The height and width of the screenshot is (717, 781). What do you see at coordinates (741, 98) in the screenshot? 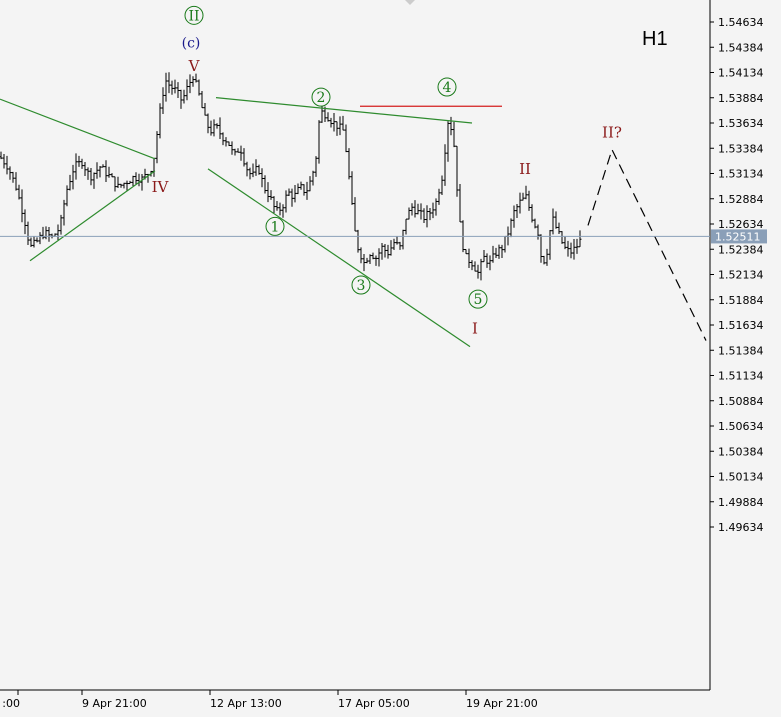
I see `price-tick-label: 1.53884` at bounding box center [741, 98].